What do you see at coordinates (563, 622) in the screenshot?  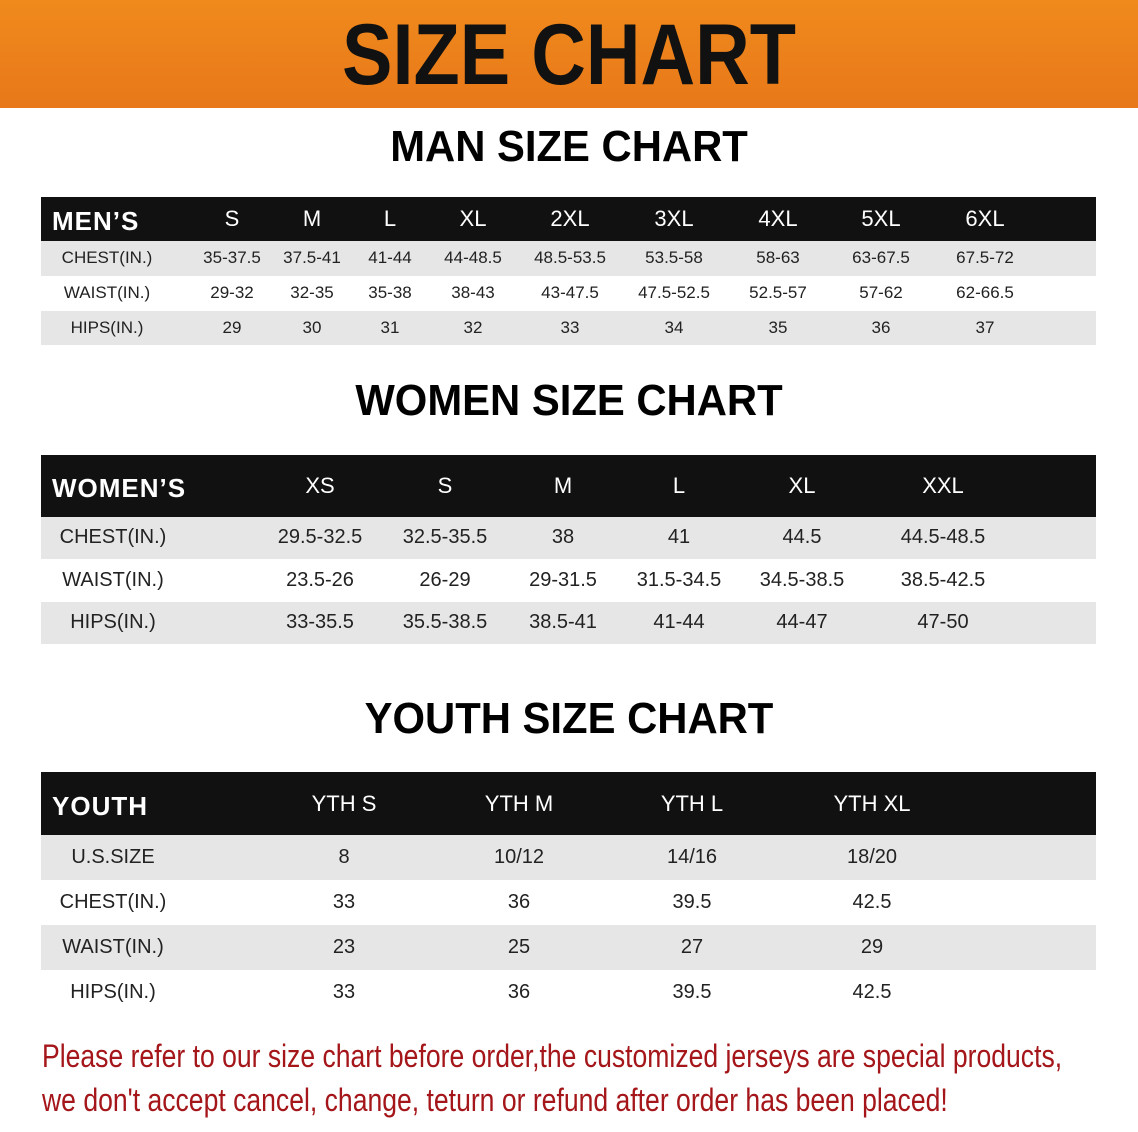 I see `cell-value: 38.5-41` at bounding box center [563, 622].